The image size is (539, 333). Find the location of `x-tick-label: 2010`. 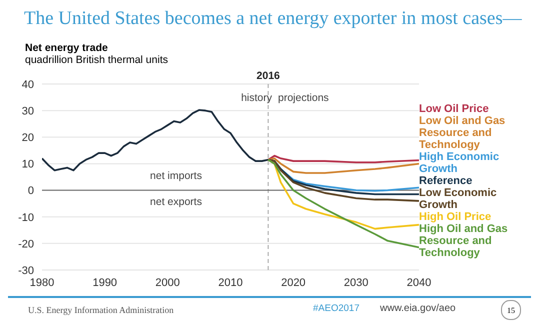

x-tick-label: 2010 is located at coordinates (230, 282).